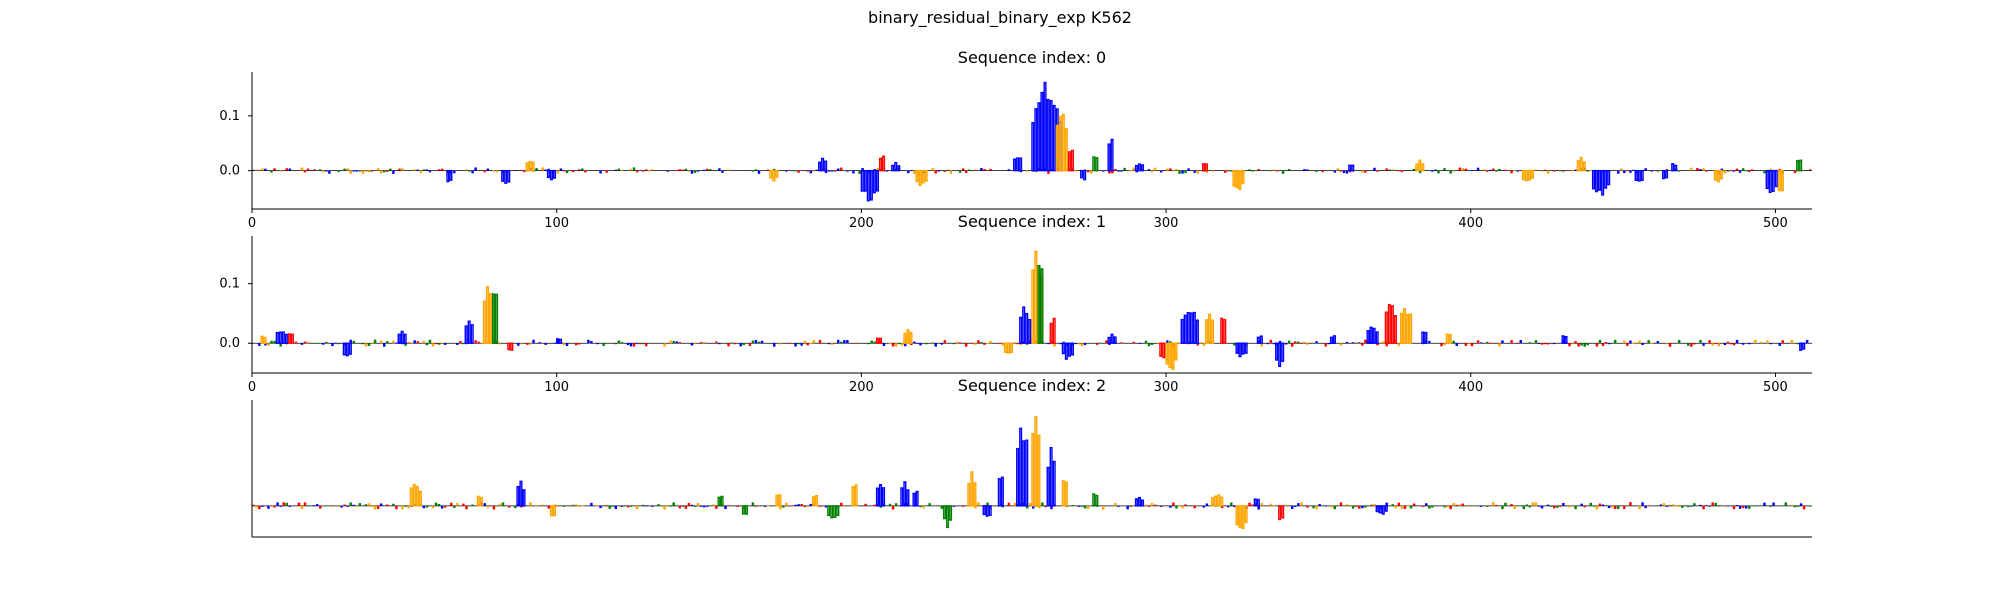  I want to click on panel-title-2: Sequence index: 2, so click(1032, 385).